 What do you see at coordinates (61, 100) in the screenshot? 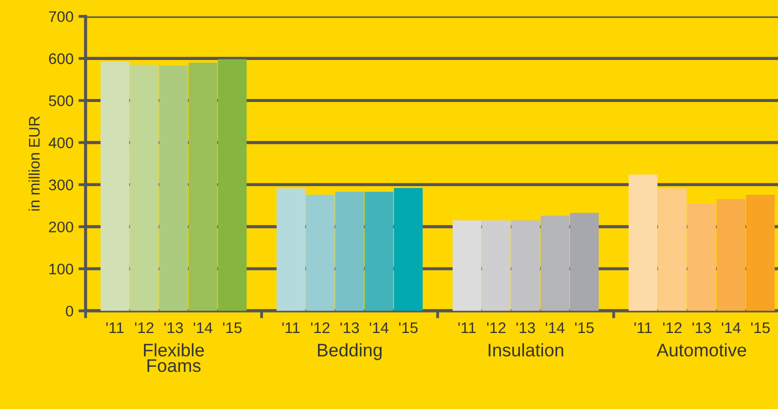
I see `y-tick-label: 500` at bounding box center [61, 100].